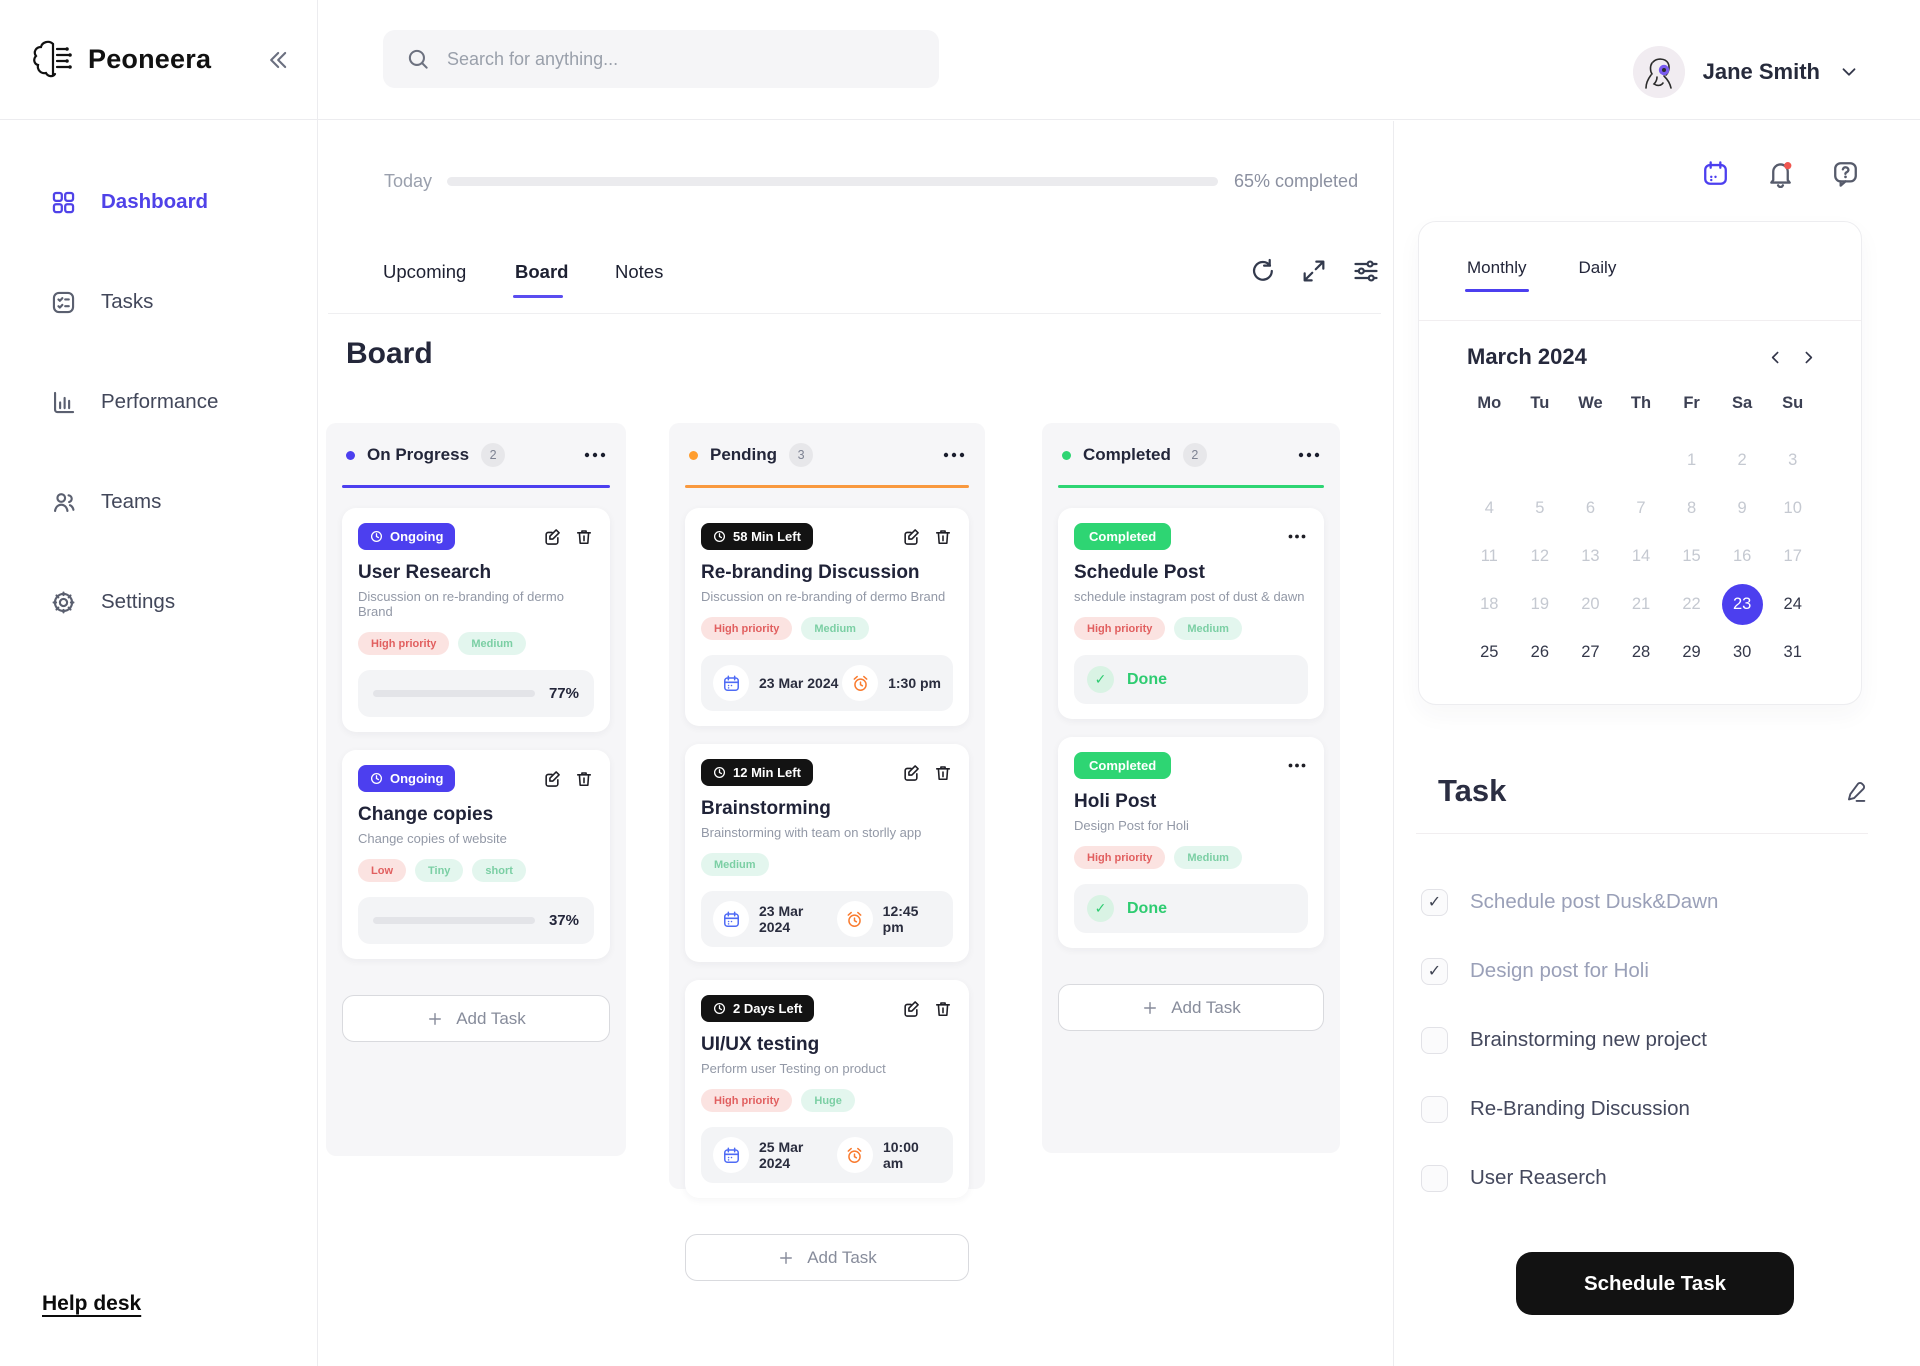 The width and height of the screenshot is (1920, 1366). Describe the element at coordinates (1746, 72) in the screenshot. I see `user-menu: Jane Smith` at that location.